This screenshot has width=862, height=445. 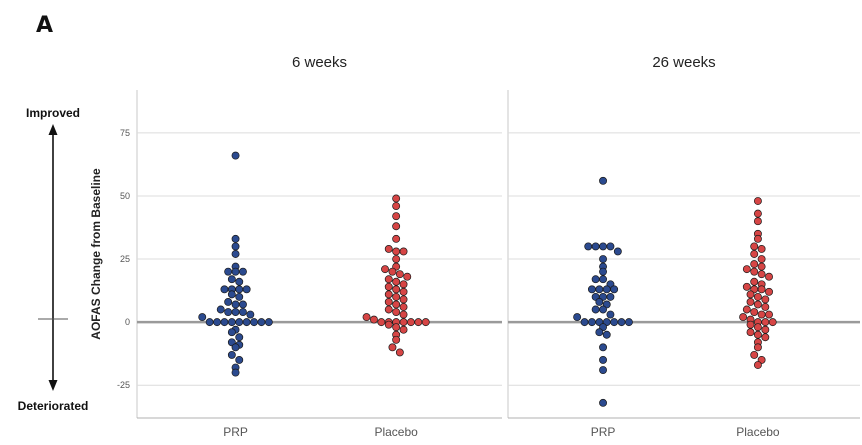 What do you see at coordinates (96, 254) in the screenshot?
I see `y-axis-label: AOFAS Change from Baseline` at bounding box center [96, 254].